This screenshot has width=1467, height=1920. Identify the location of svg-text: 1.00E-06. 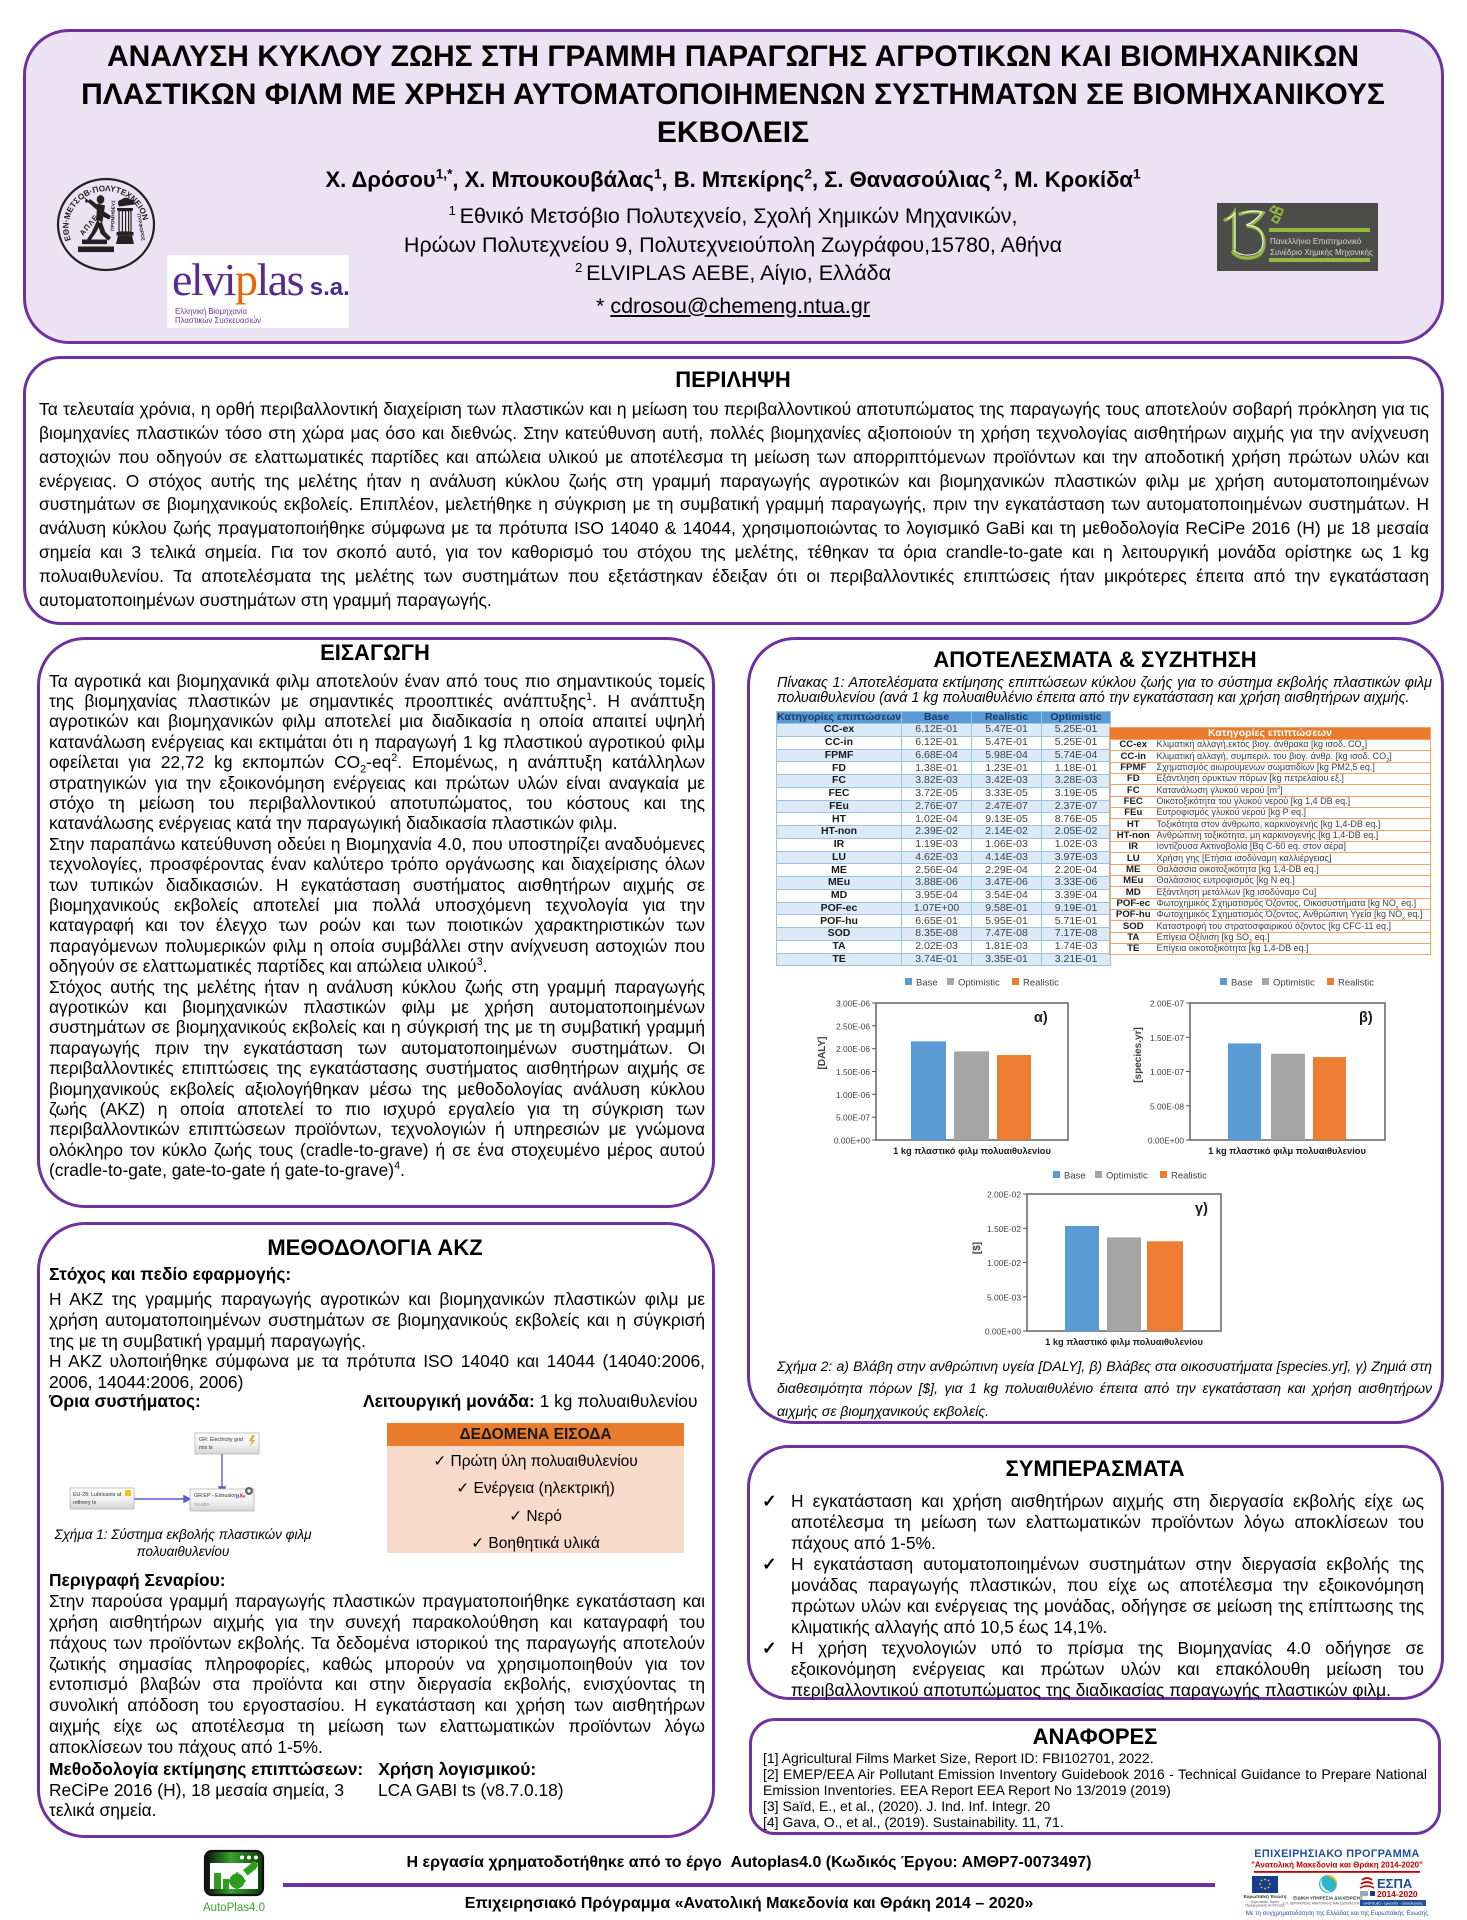
(853, 1095).